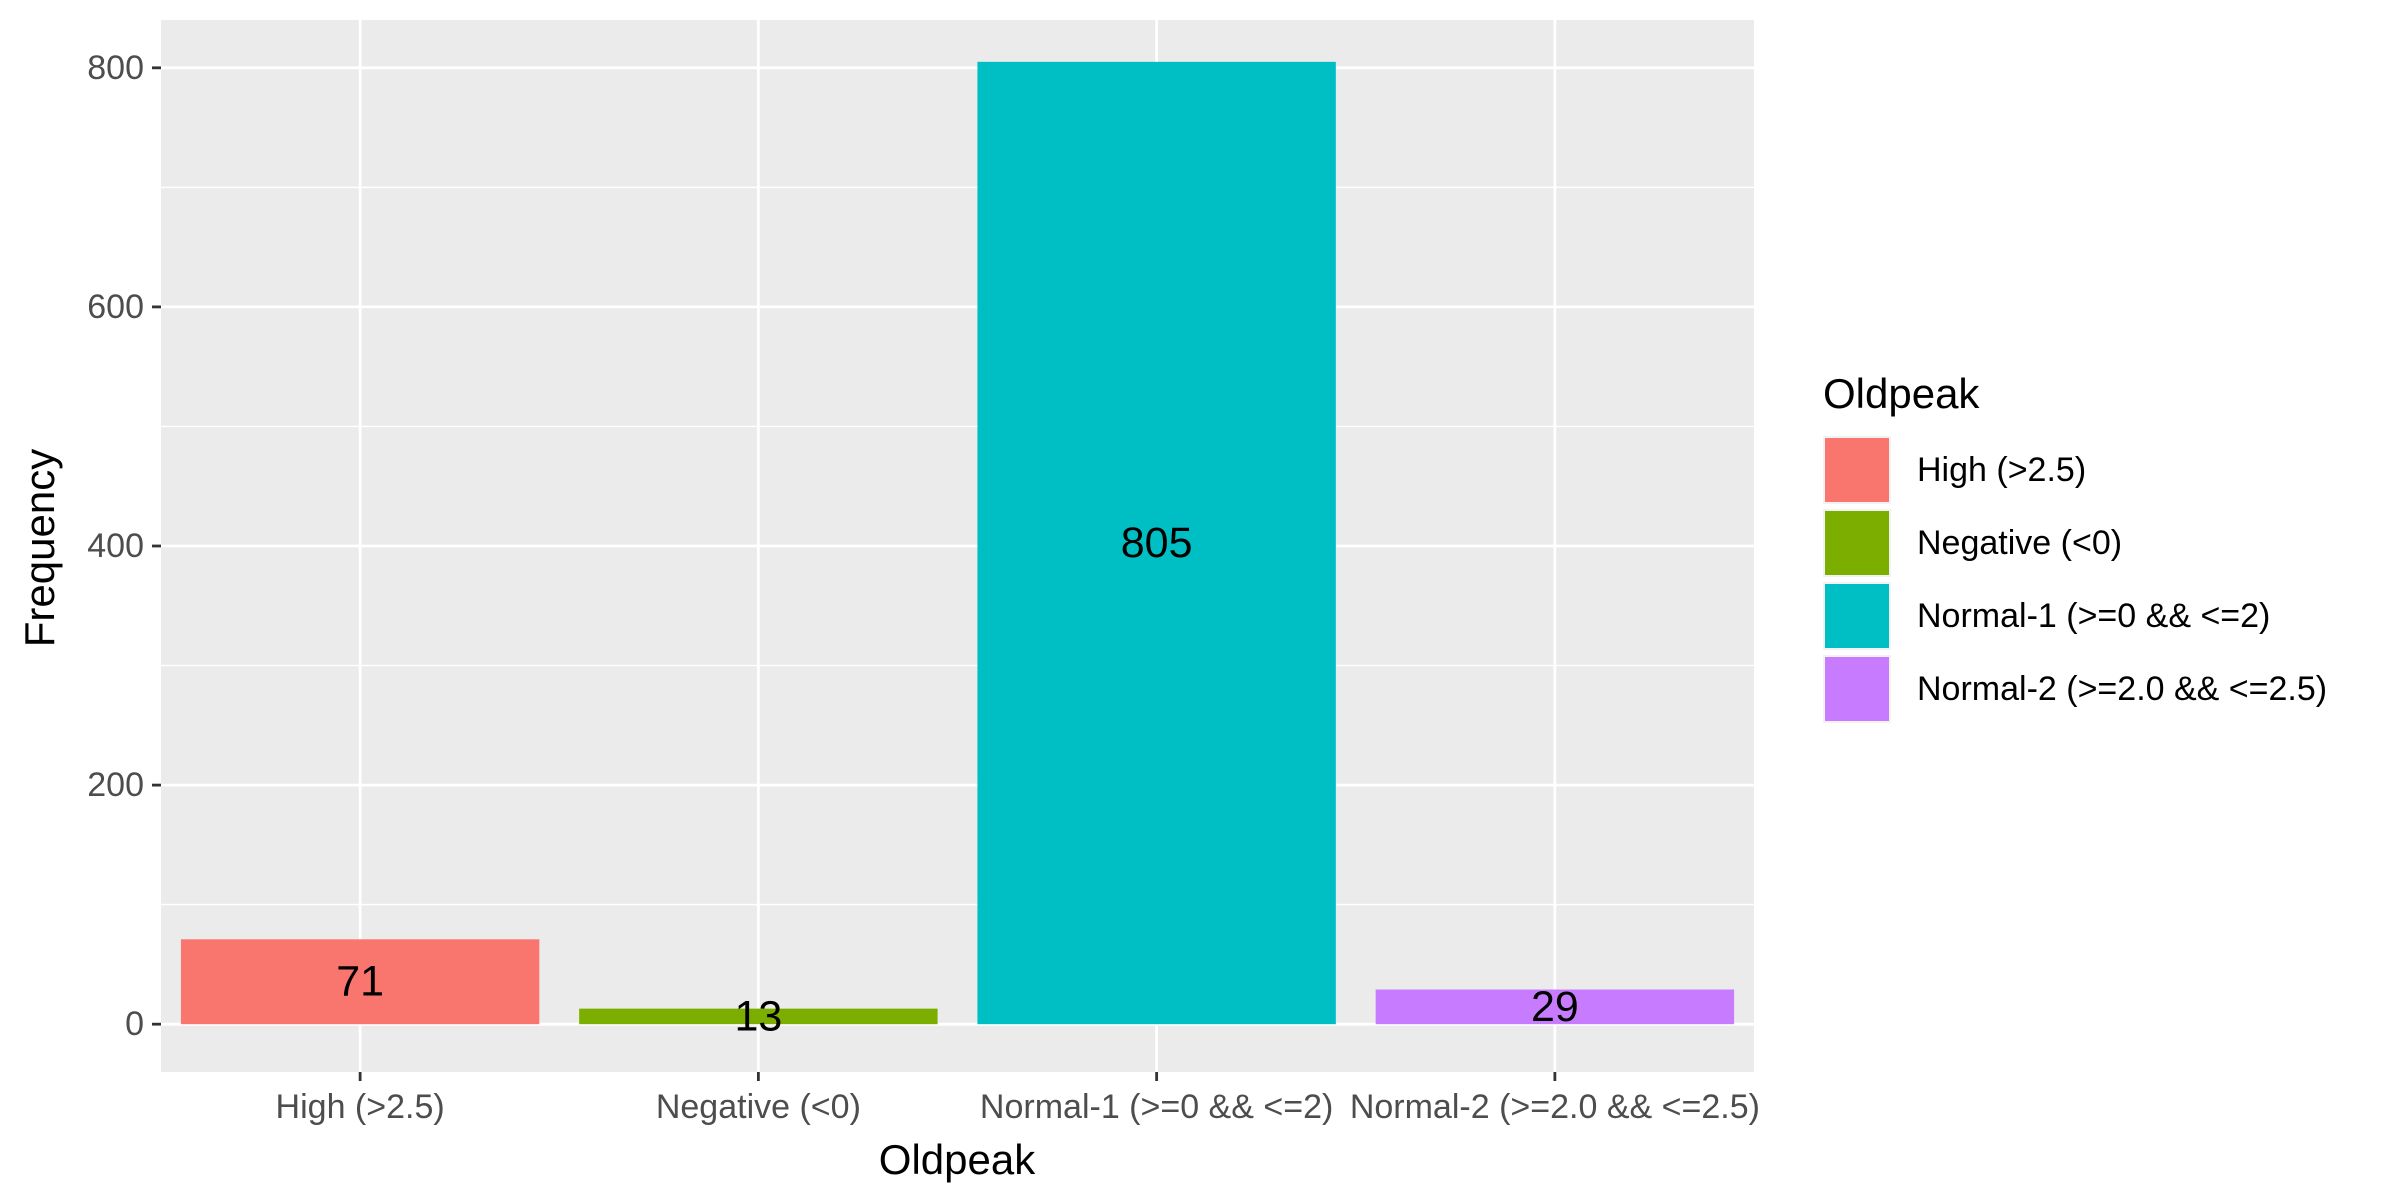  What do you see at coordinates (2019, 543) in the screenshot?
I see `legend-label: Negative (<0)` at bounding box center [2019, 543].